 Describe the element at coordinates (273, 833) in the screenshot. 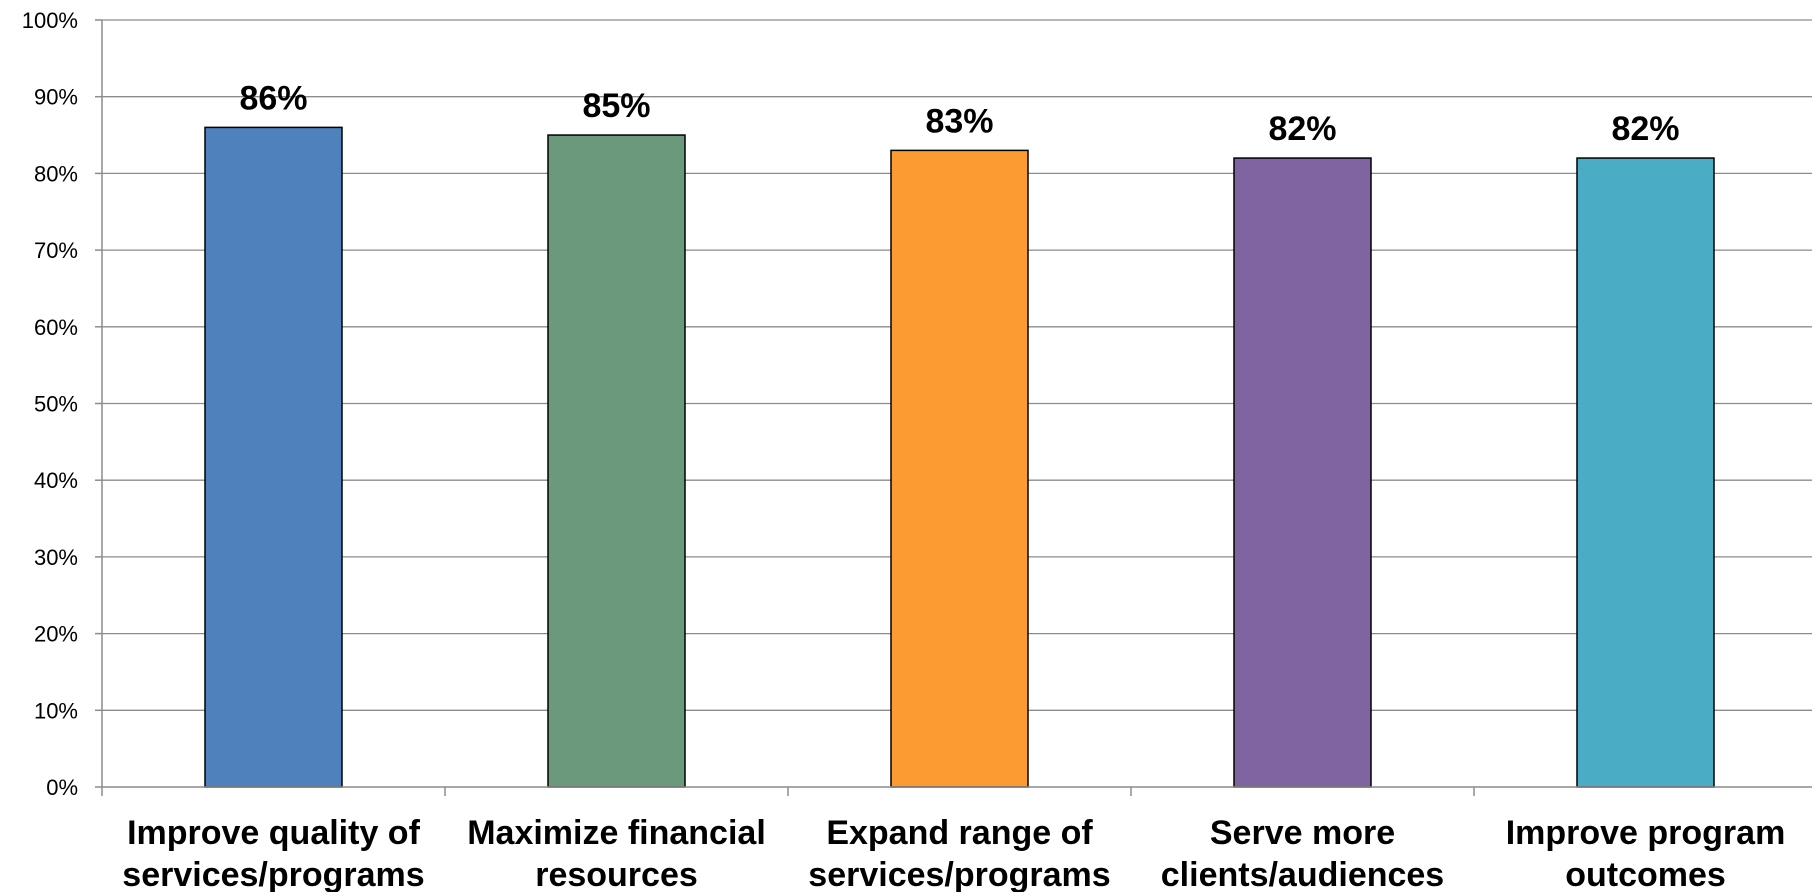

I see `category-label: Improve quality of` at that location.